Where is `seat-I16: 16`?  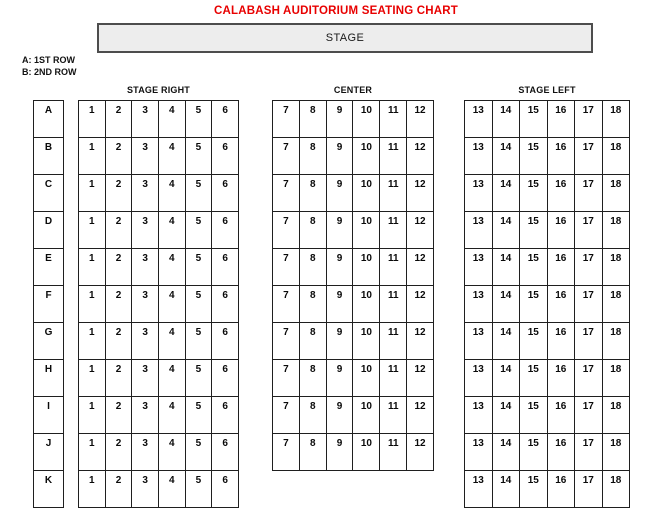
seat-I16: 16 is located at coordinates (560, 415).